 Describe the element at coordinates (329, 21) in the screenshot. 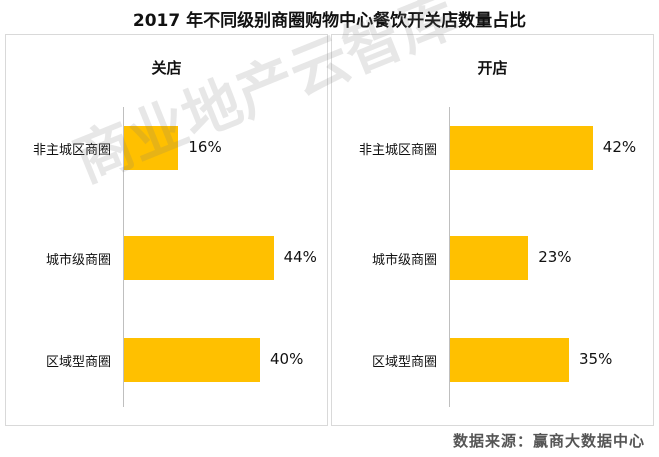

I see `chart-title: 2017 年不同级别商圈购物中心餐饮开关店数量占比` at that location.